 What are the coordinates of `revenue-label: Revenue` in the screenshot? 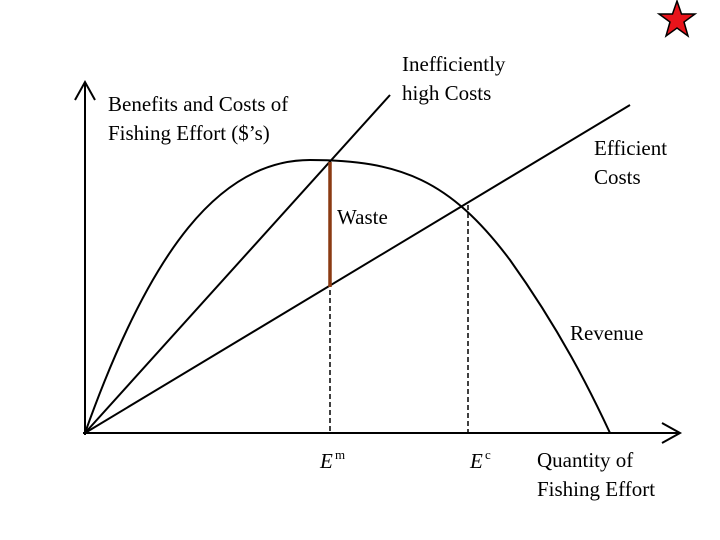 It's located at (606, 333).